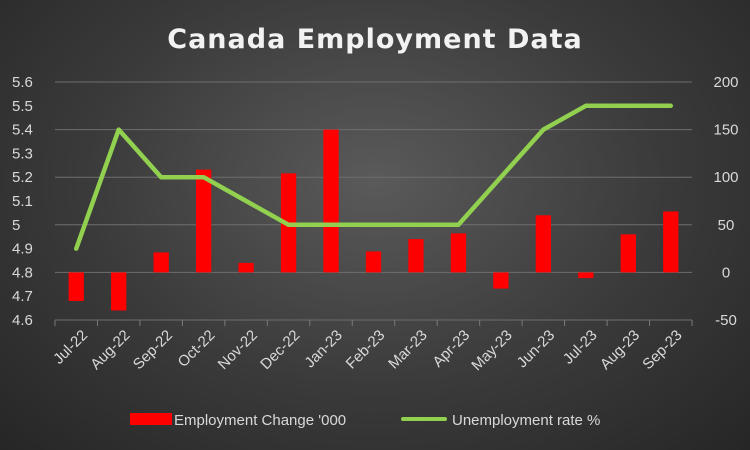 This screenshot has width=750, height=450. I want to click on y-right-tick-label: 0, so click(726, 272).